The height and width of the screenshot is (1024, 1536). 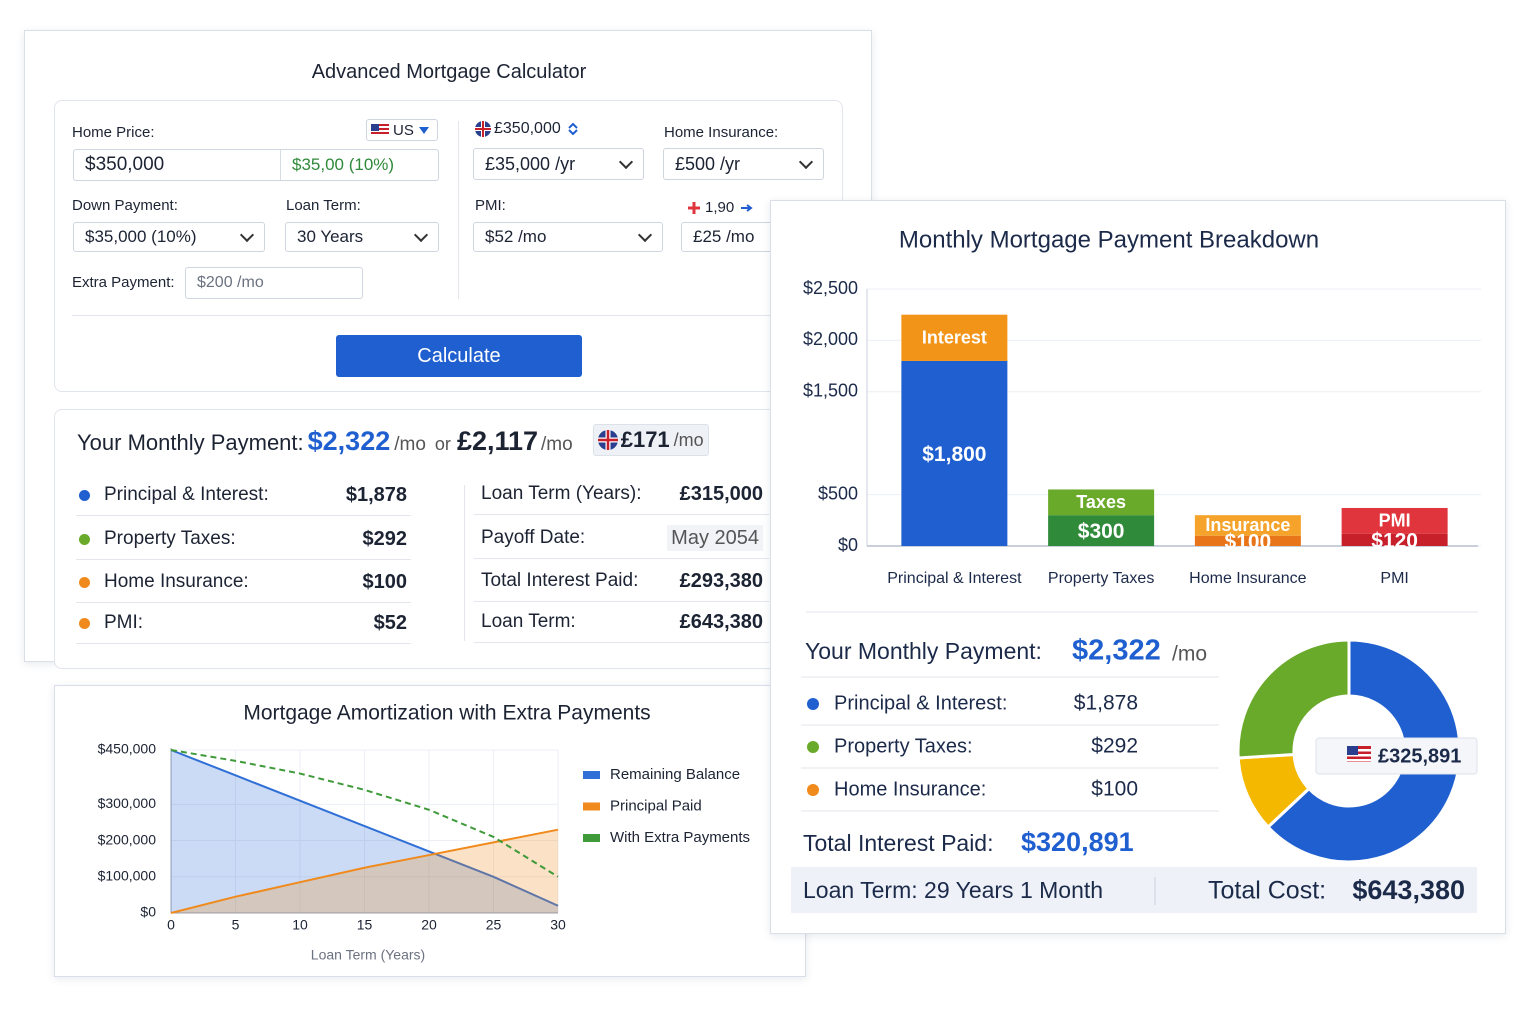 What do you see at coordinates (561, 493) in the screenshot?
I see `row-label: Loan Term (Years):` at bounding box center [561, 493].